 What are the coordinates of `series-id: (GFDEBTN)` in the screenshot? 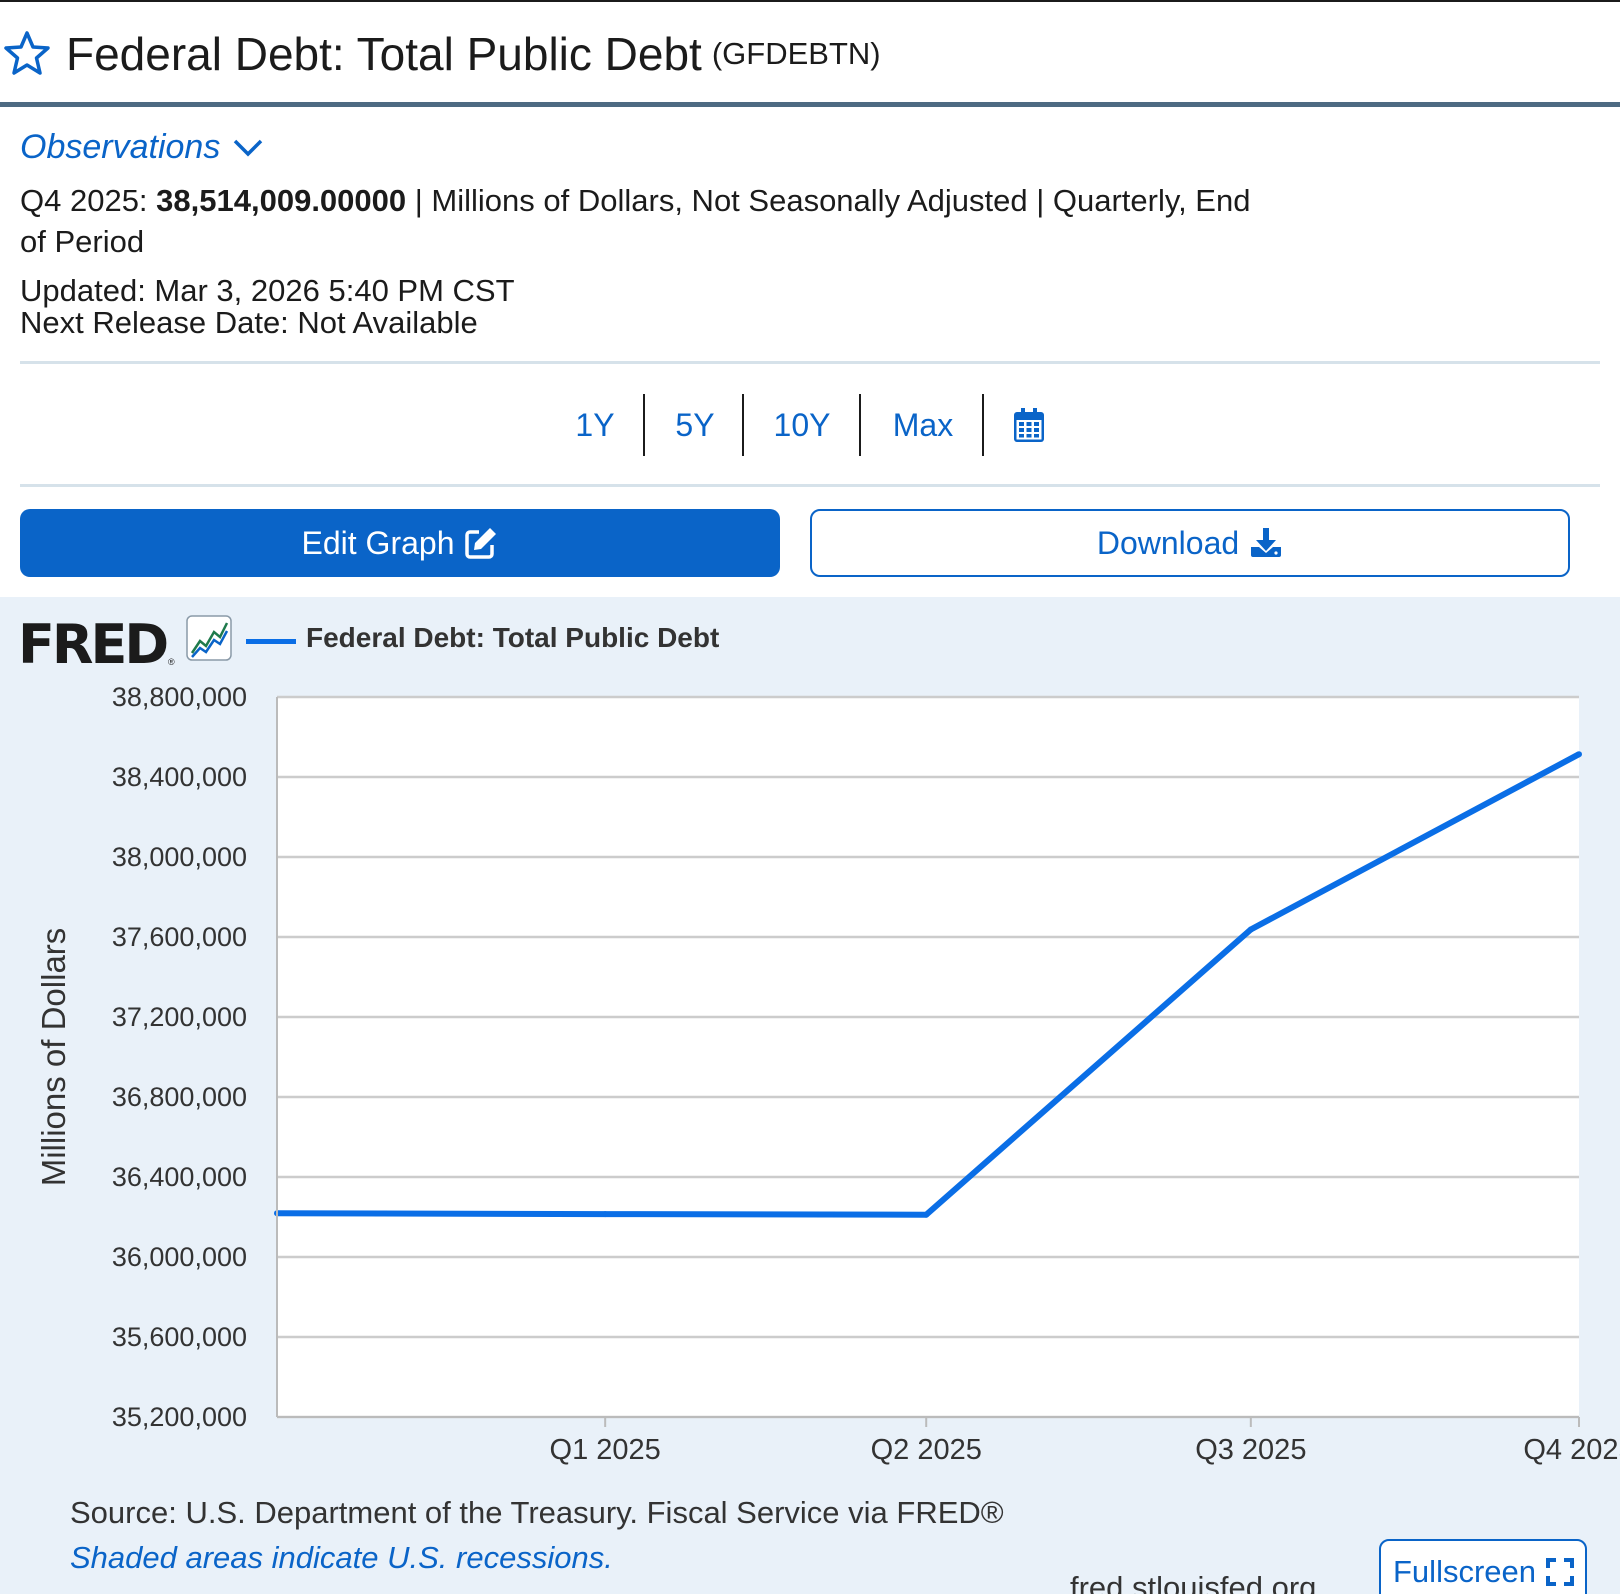 It's located at (796, 53).